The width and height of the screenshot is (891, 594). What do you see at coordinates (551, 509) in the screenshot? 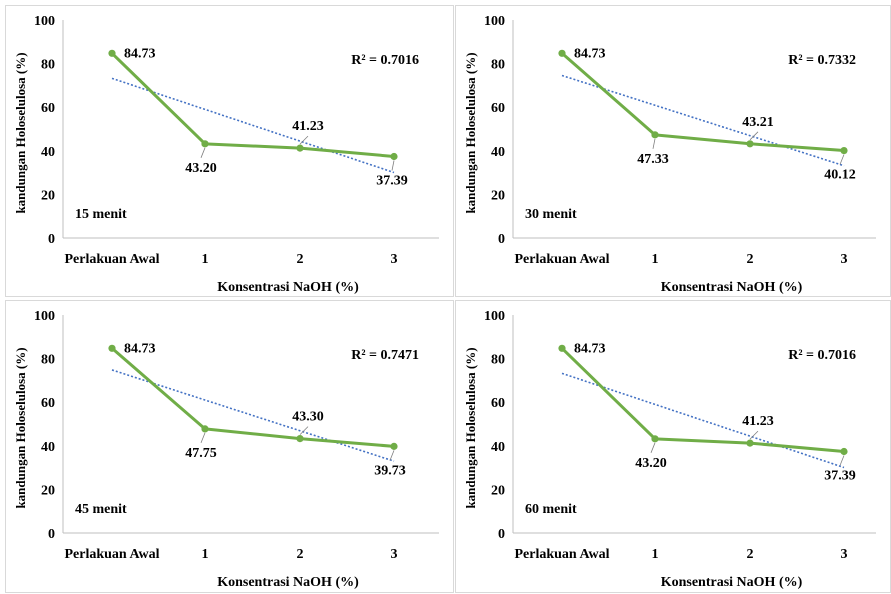
I see `time-label: 60 menit` at bounding box center [551, 509].